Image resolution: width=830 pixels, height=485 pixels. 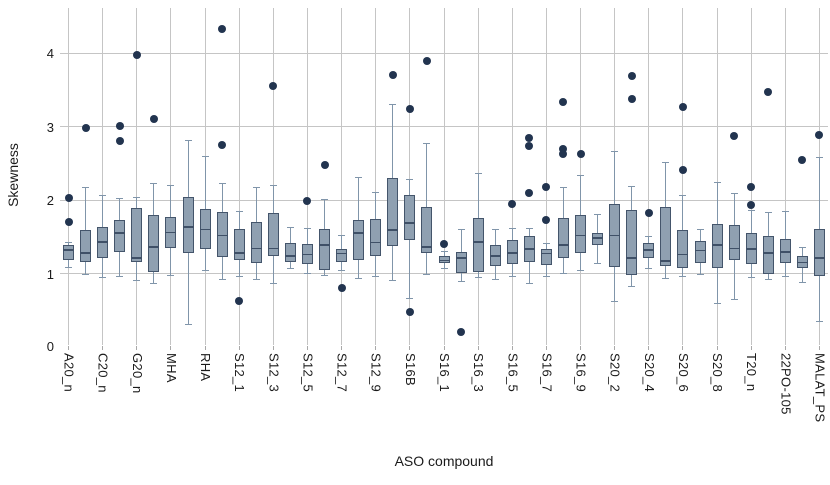 What do you see at coordinates (342, 373) in the screenshot?
I see `x-tick-label: S12_7` at bounding box center [342, 373].